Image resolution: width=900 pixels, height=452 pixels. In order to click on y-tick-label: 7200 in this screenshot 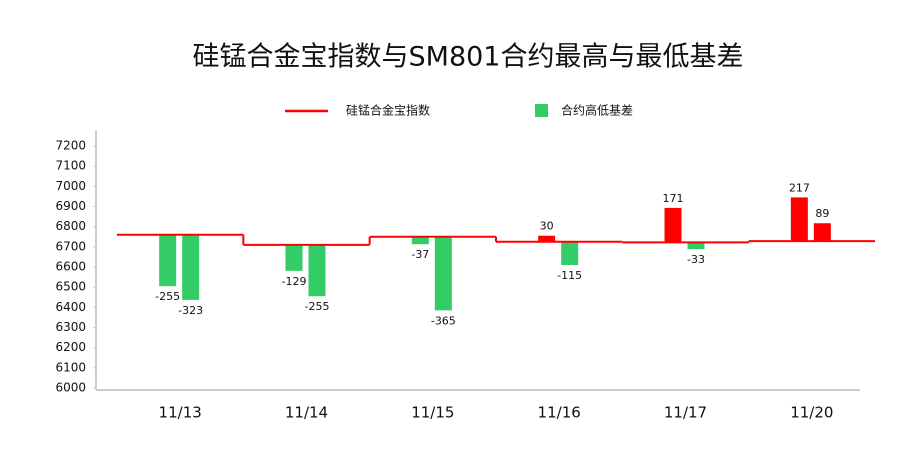, I will do `click(70, 146)`.